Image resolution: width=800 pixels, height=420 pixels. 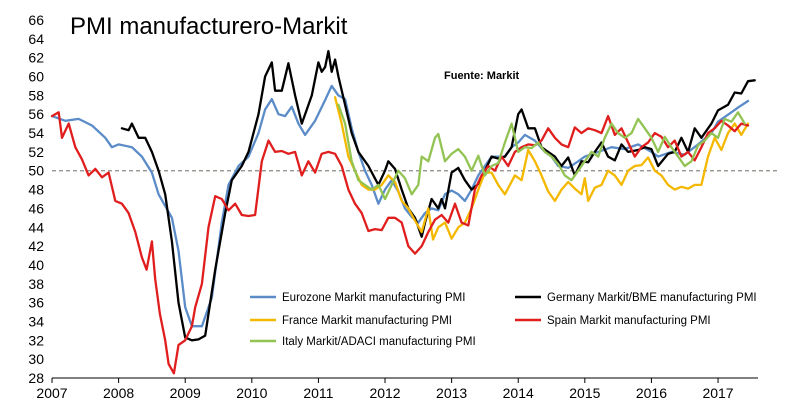 What do you see at coordinates (36, 58) in the screenshot?
I see `y-tick-label: 62` at bounding box center [36, 58].